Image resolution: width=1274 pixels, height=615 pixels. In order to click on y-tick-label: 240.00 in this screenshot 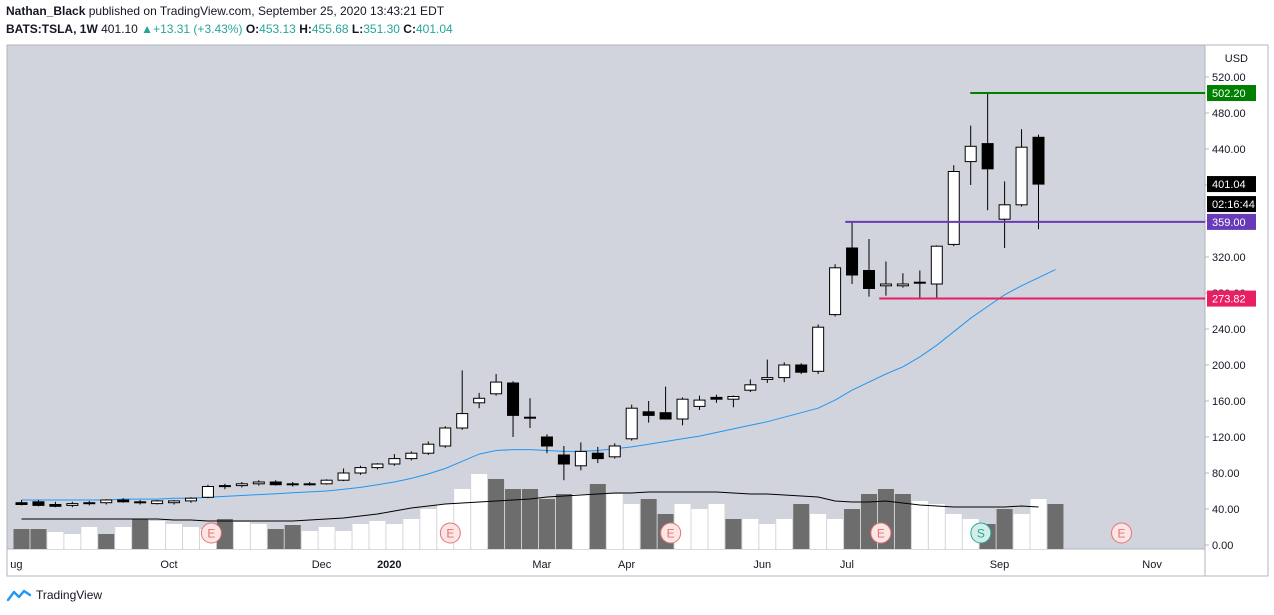, I will do `click(1229, 330)`.